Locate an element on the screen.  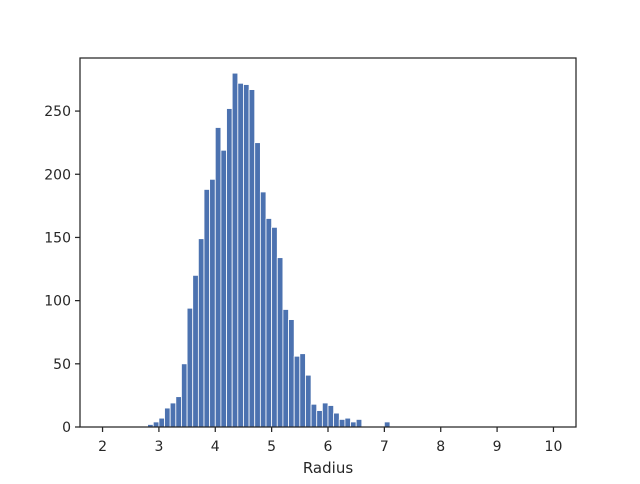
y-tick-label: 0 is located at coordinates (66, 428).